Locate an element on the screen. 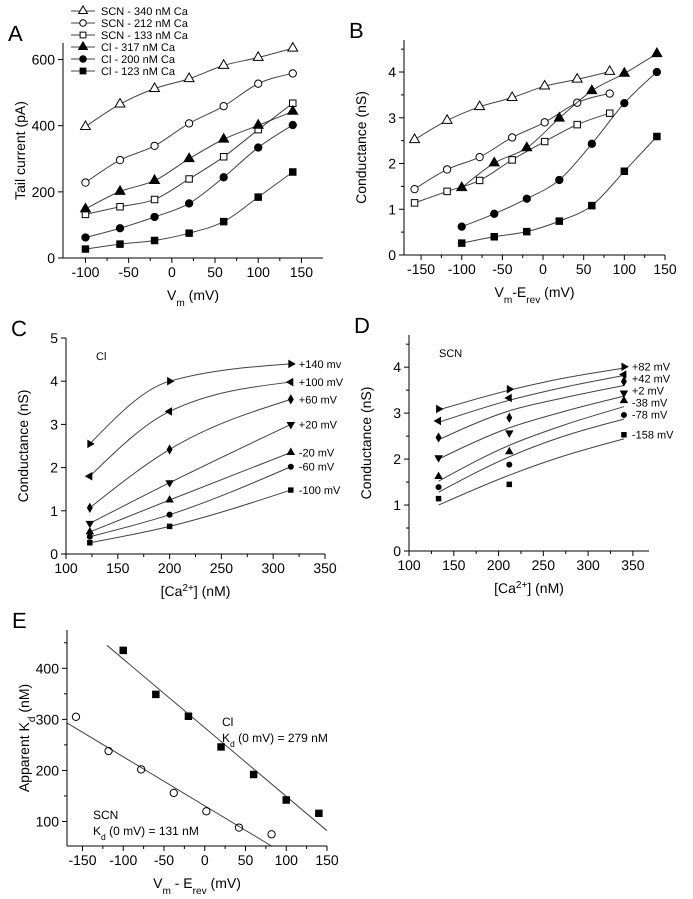 This screenshot has height=899, width=693. y-tick-label: 600 is located at coordinates (44, 60).